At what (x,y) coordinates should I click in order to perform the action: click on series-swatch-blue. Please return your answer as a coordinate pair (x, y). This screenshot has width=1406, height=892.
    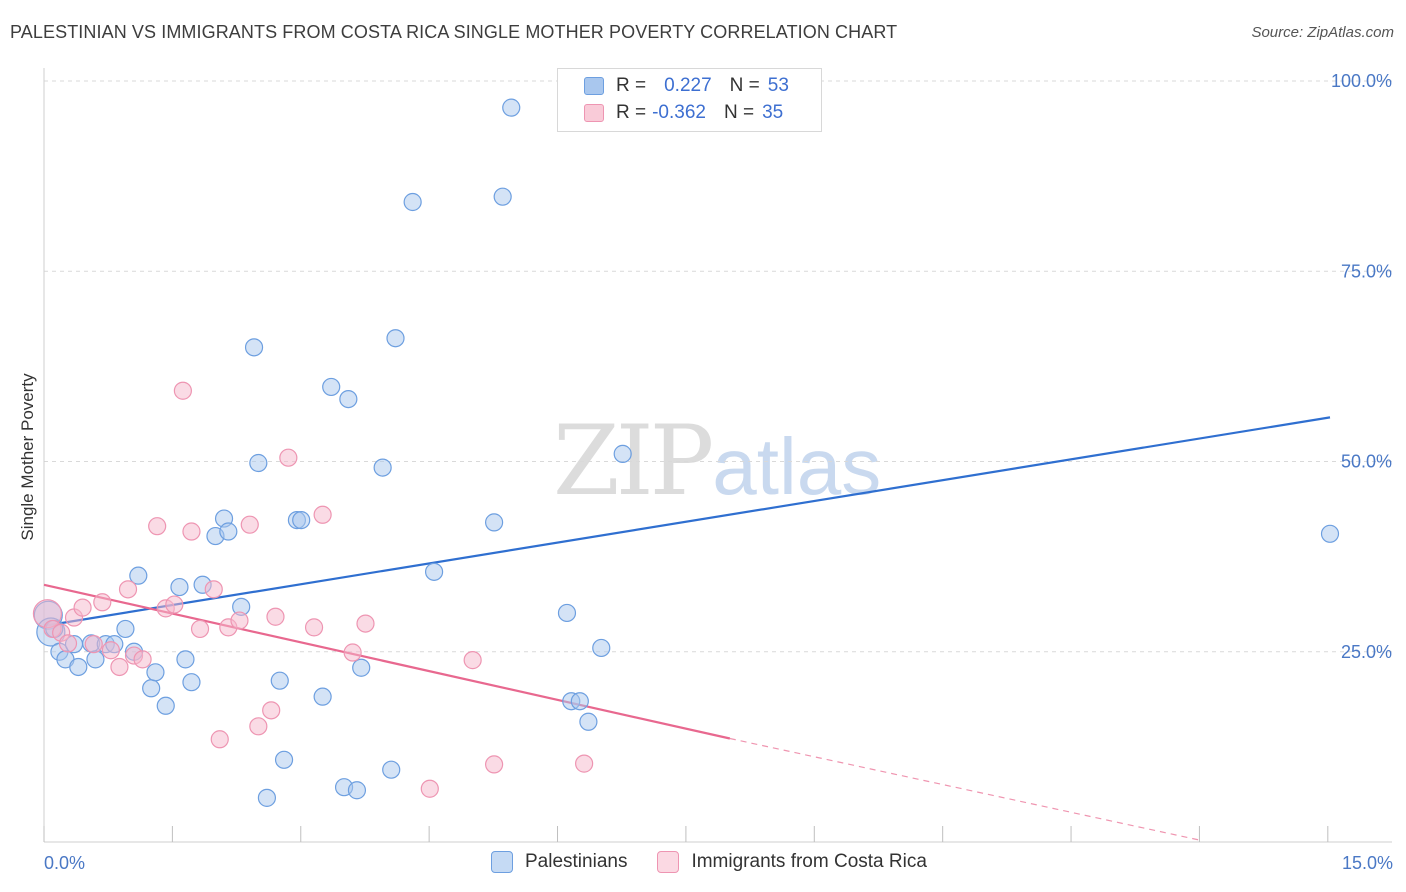
    Looking at the image, I should click on (502, 862).